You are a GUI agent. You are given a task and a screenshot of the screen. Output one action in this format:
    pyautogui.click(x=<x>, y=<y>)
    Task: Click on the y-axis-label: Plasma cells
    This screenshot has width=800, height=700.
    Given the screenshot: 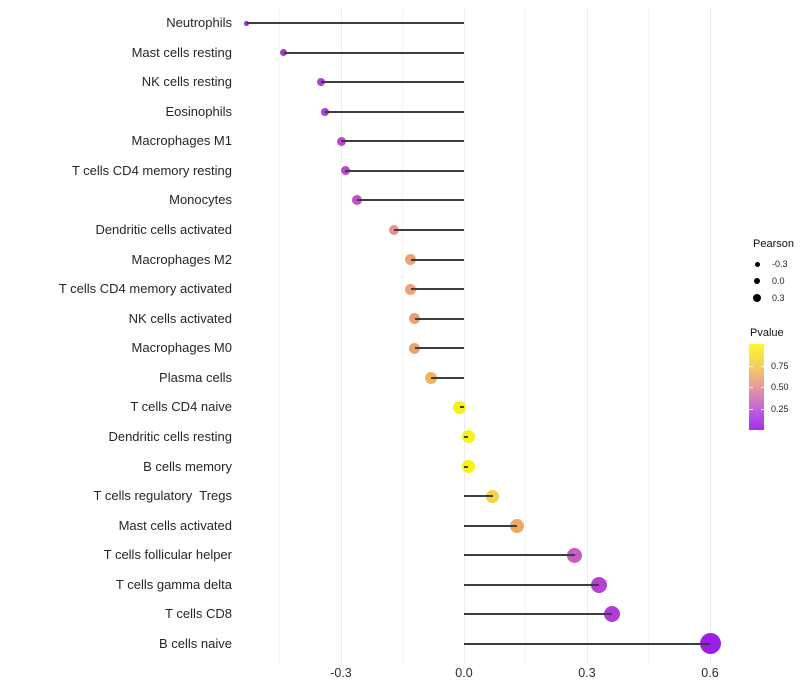 What is the action you would take?
    pyautogui.click(x=195, y=377)
    